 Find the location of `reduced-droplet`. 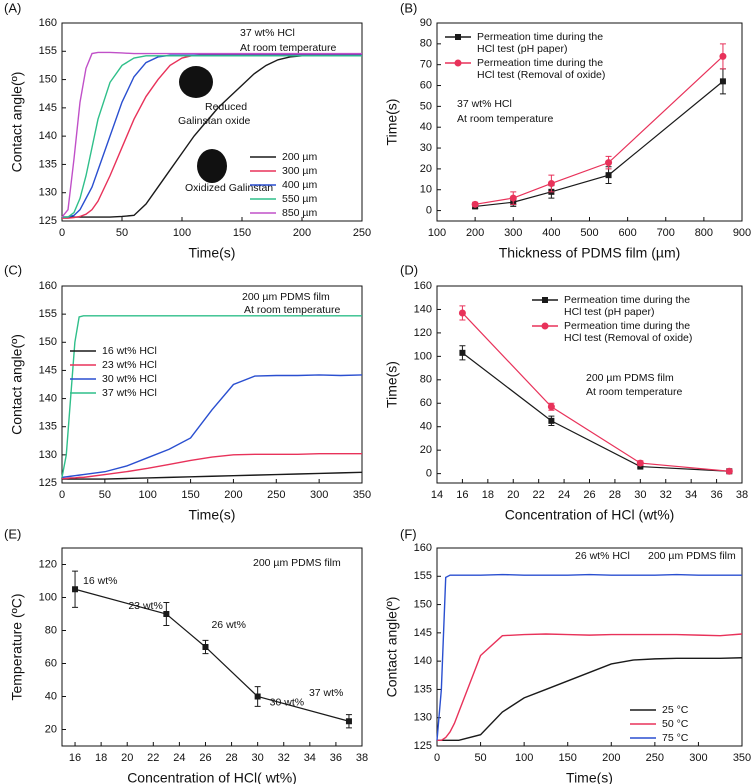

reduced-droplet is located at coordinates (196, 82).